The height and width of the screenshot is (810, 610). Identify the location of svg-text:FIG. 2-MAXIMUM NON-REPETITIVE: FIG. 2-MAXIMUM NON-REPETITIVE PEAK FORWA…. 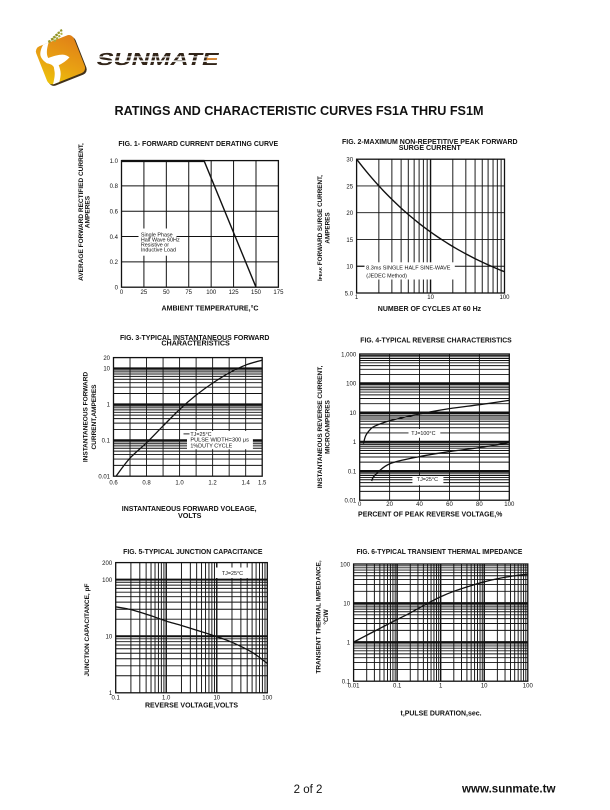
(430, 141).